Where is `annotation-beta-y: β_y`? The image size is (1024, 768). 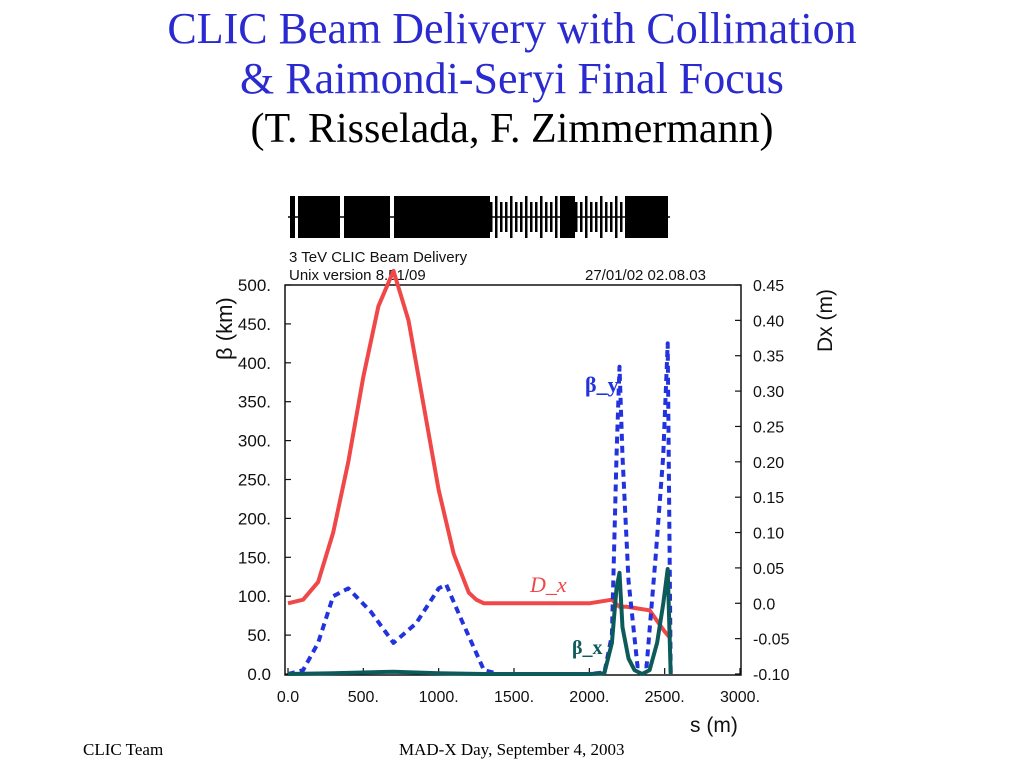 annotation-beta-y: β_y is located at coordinates (602, 384).